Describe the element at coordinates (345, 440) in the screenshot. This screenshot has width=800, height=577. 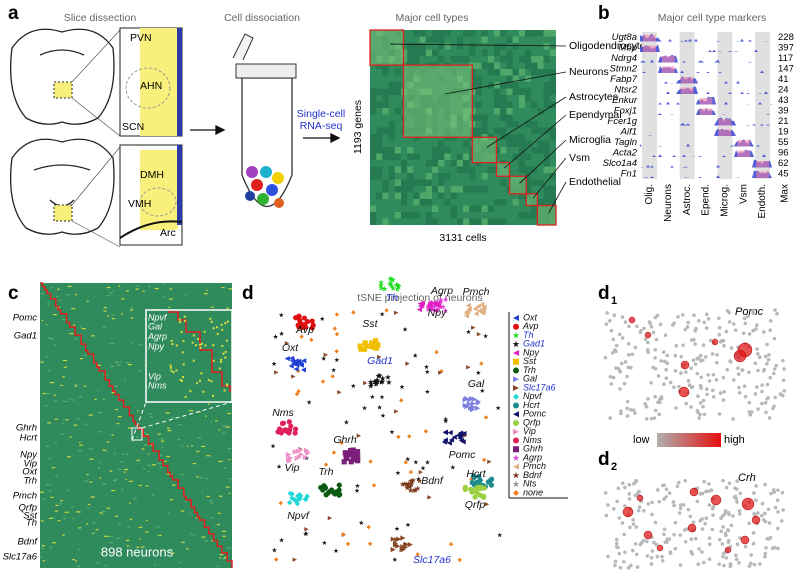
I see `cluster-label: Ghrh` at that location.